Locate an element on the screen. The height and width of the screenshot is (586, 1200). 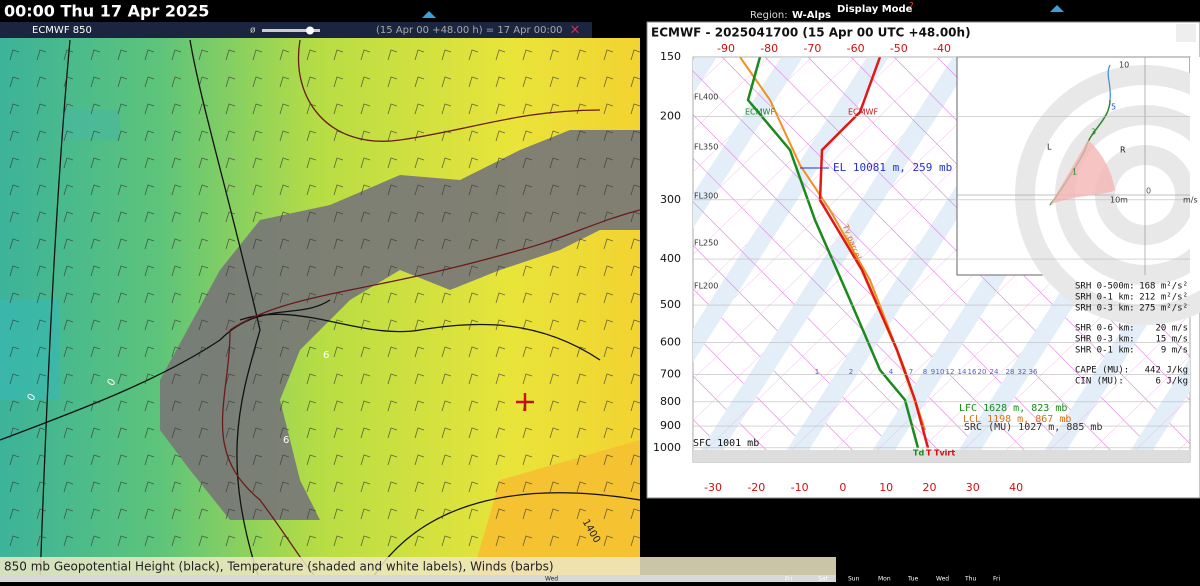
panel-button is located at coordinates (1186, 33).